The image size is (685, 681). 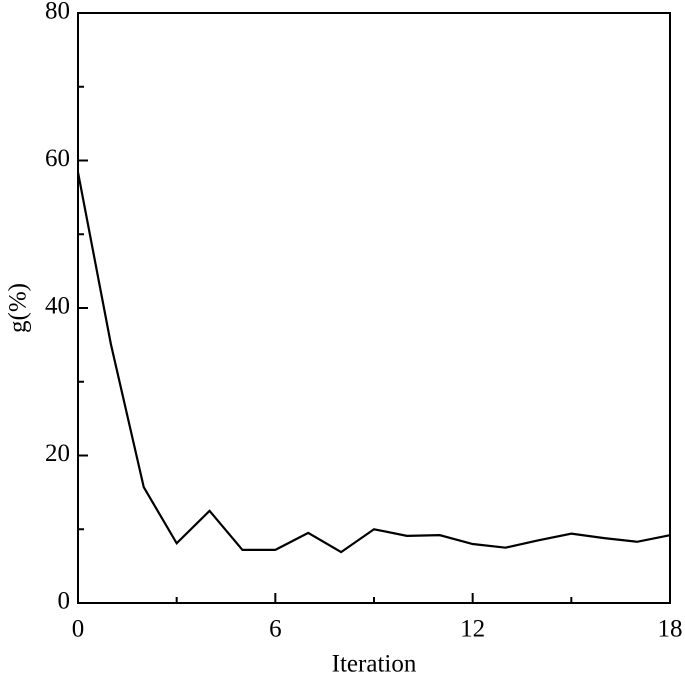 What do you see at coordinates (18, 308) in the screenshot?
I see `y-axis-label: g(%)` at bounding box center [18, 308].